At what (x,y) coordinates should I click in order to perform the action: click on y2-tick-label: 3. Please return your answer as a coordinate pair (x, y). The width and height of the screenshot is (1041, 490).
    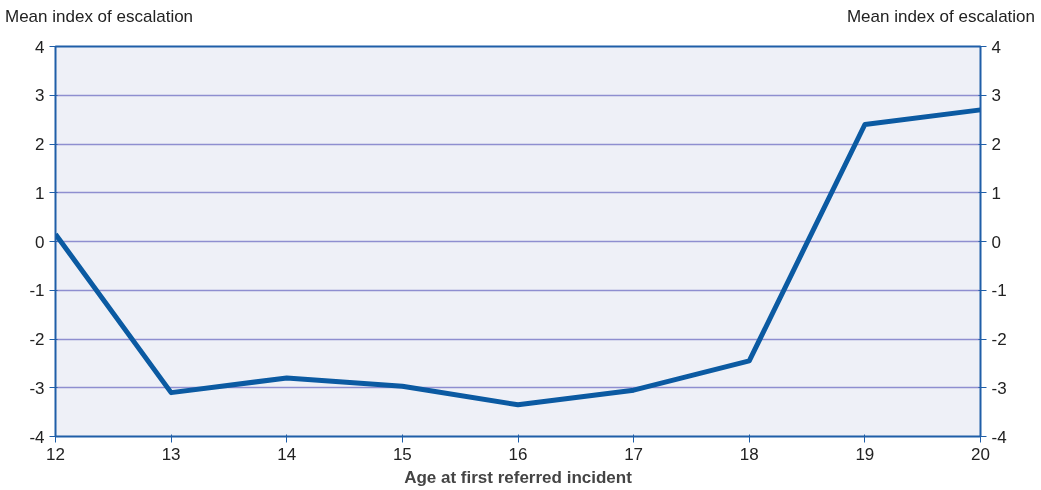
    Looking at the image, I should click on (996, 96).